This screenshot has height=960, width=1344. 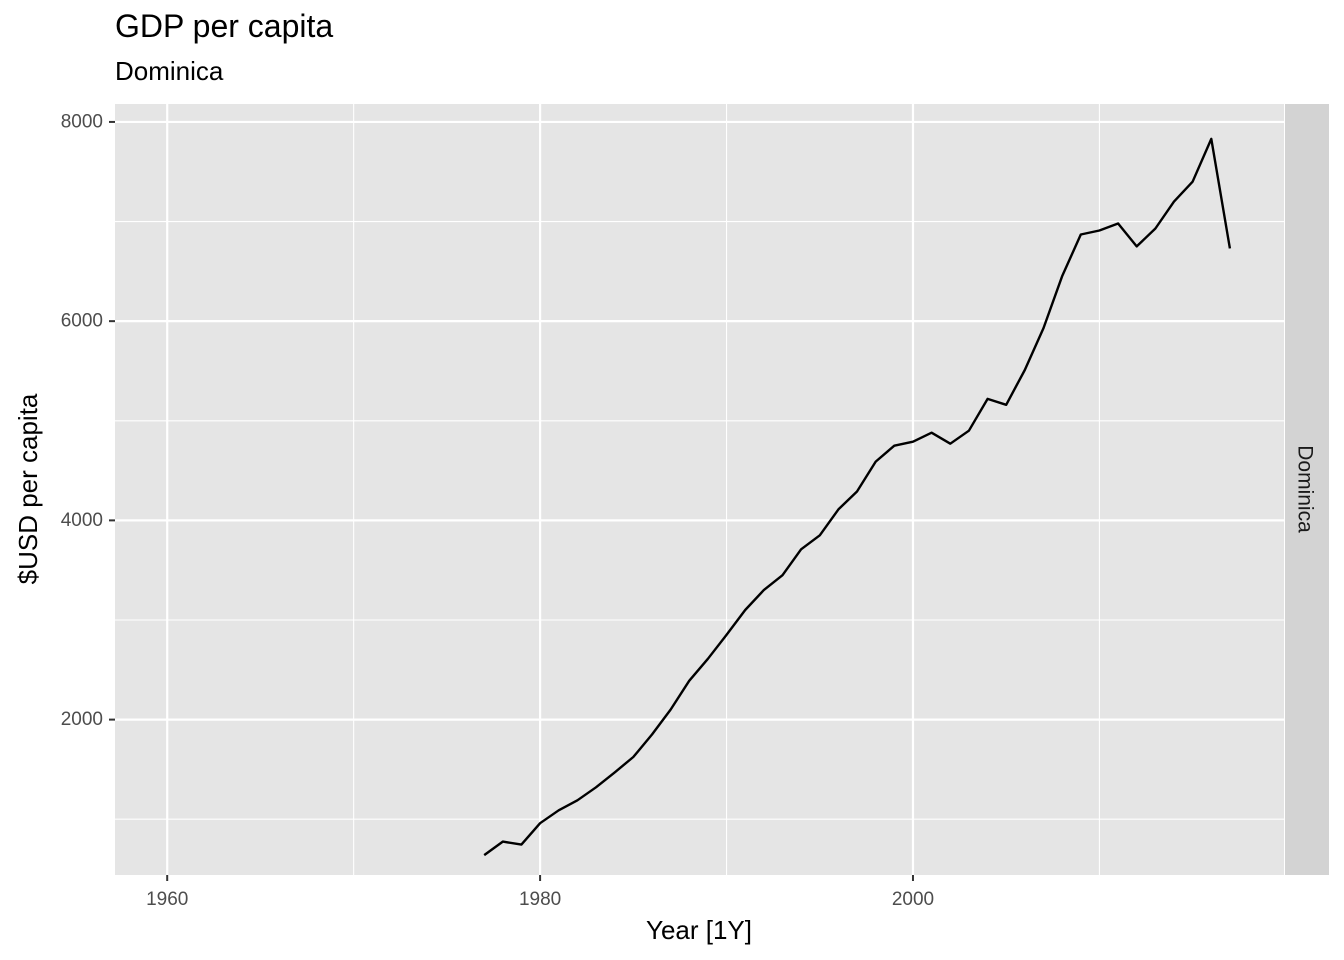 I want to click on x-tick-label: 1960, so click(x=167, y=899).